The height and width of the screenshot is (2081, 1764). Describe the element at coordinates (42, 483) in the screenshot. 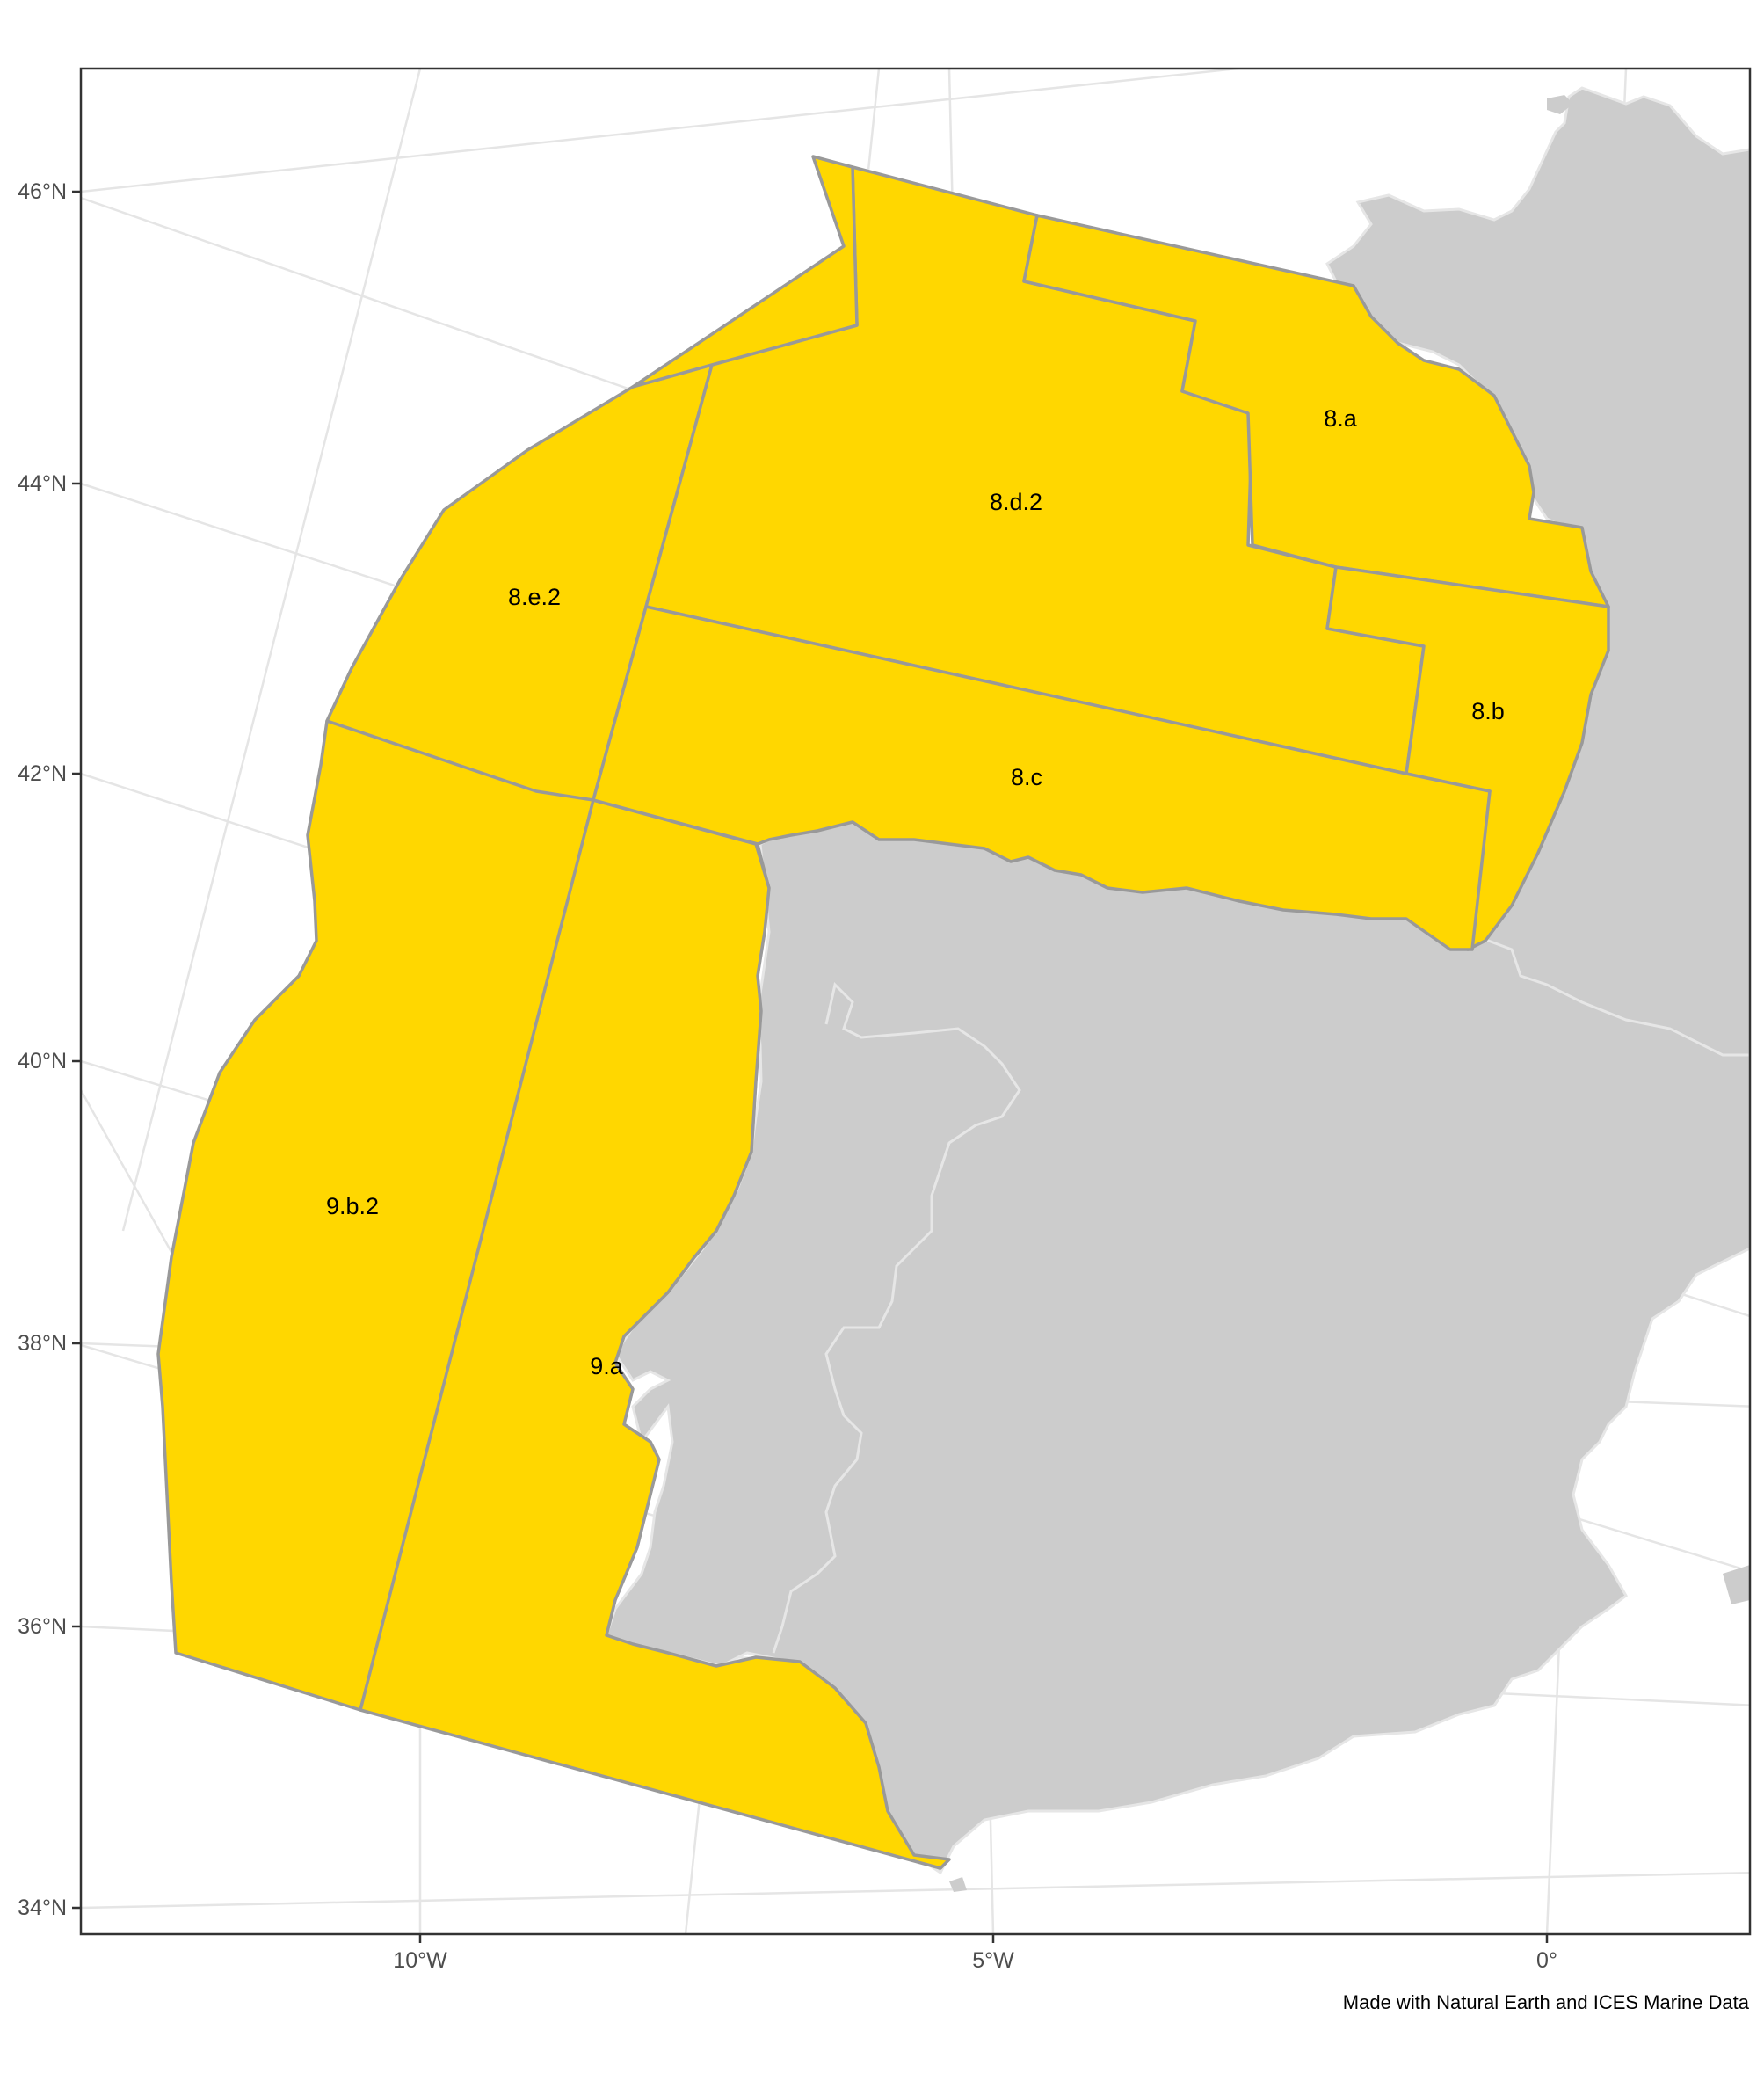

I see `y-tick-label-44n: 44°N` at that location.